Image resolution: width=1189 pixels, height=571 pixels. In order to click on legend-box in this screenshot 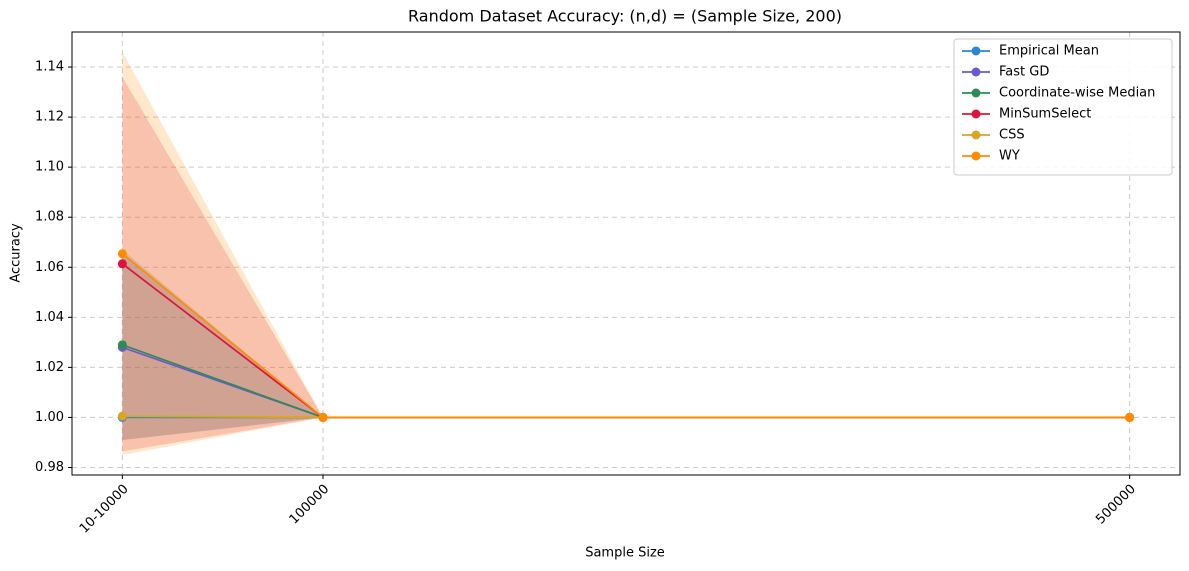, I will do `click(1063, 107)`.